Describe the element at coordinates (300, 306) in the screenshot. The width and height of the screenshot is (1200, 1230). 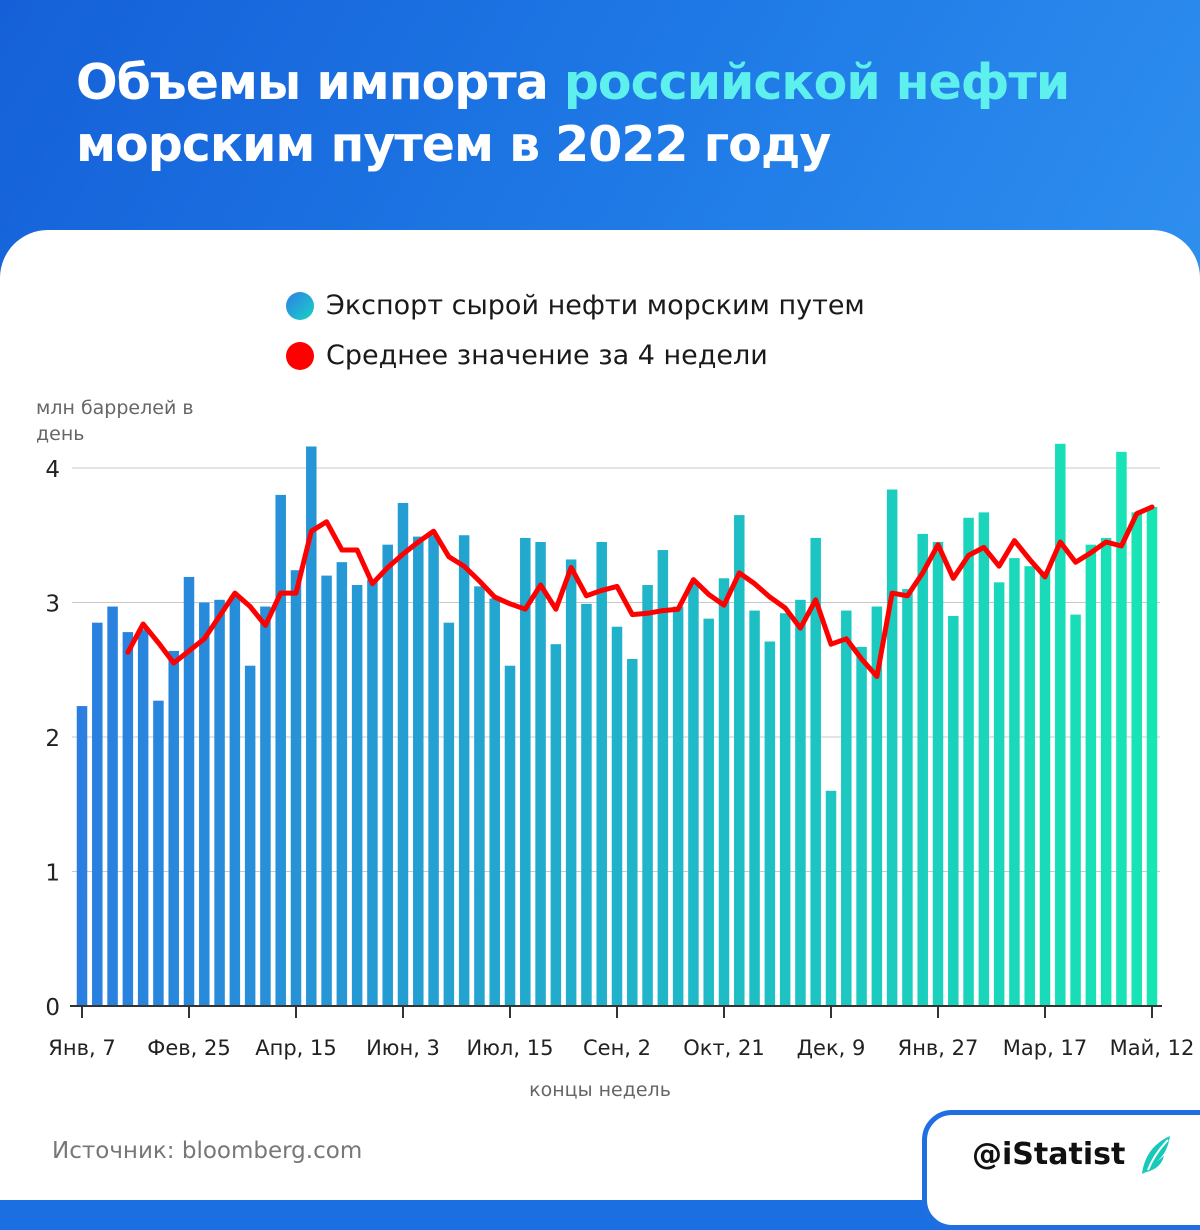
I see `legend-swatch-bars` at that location.